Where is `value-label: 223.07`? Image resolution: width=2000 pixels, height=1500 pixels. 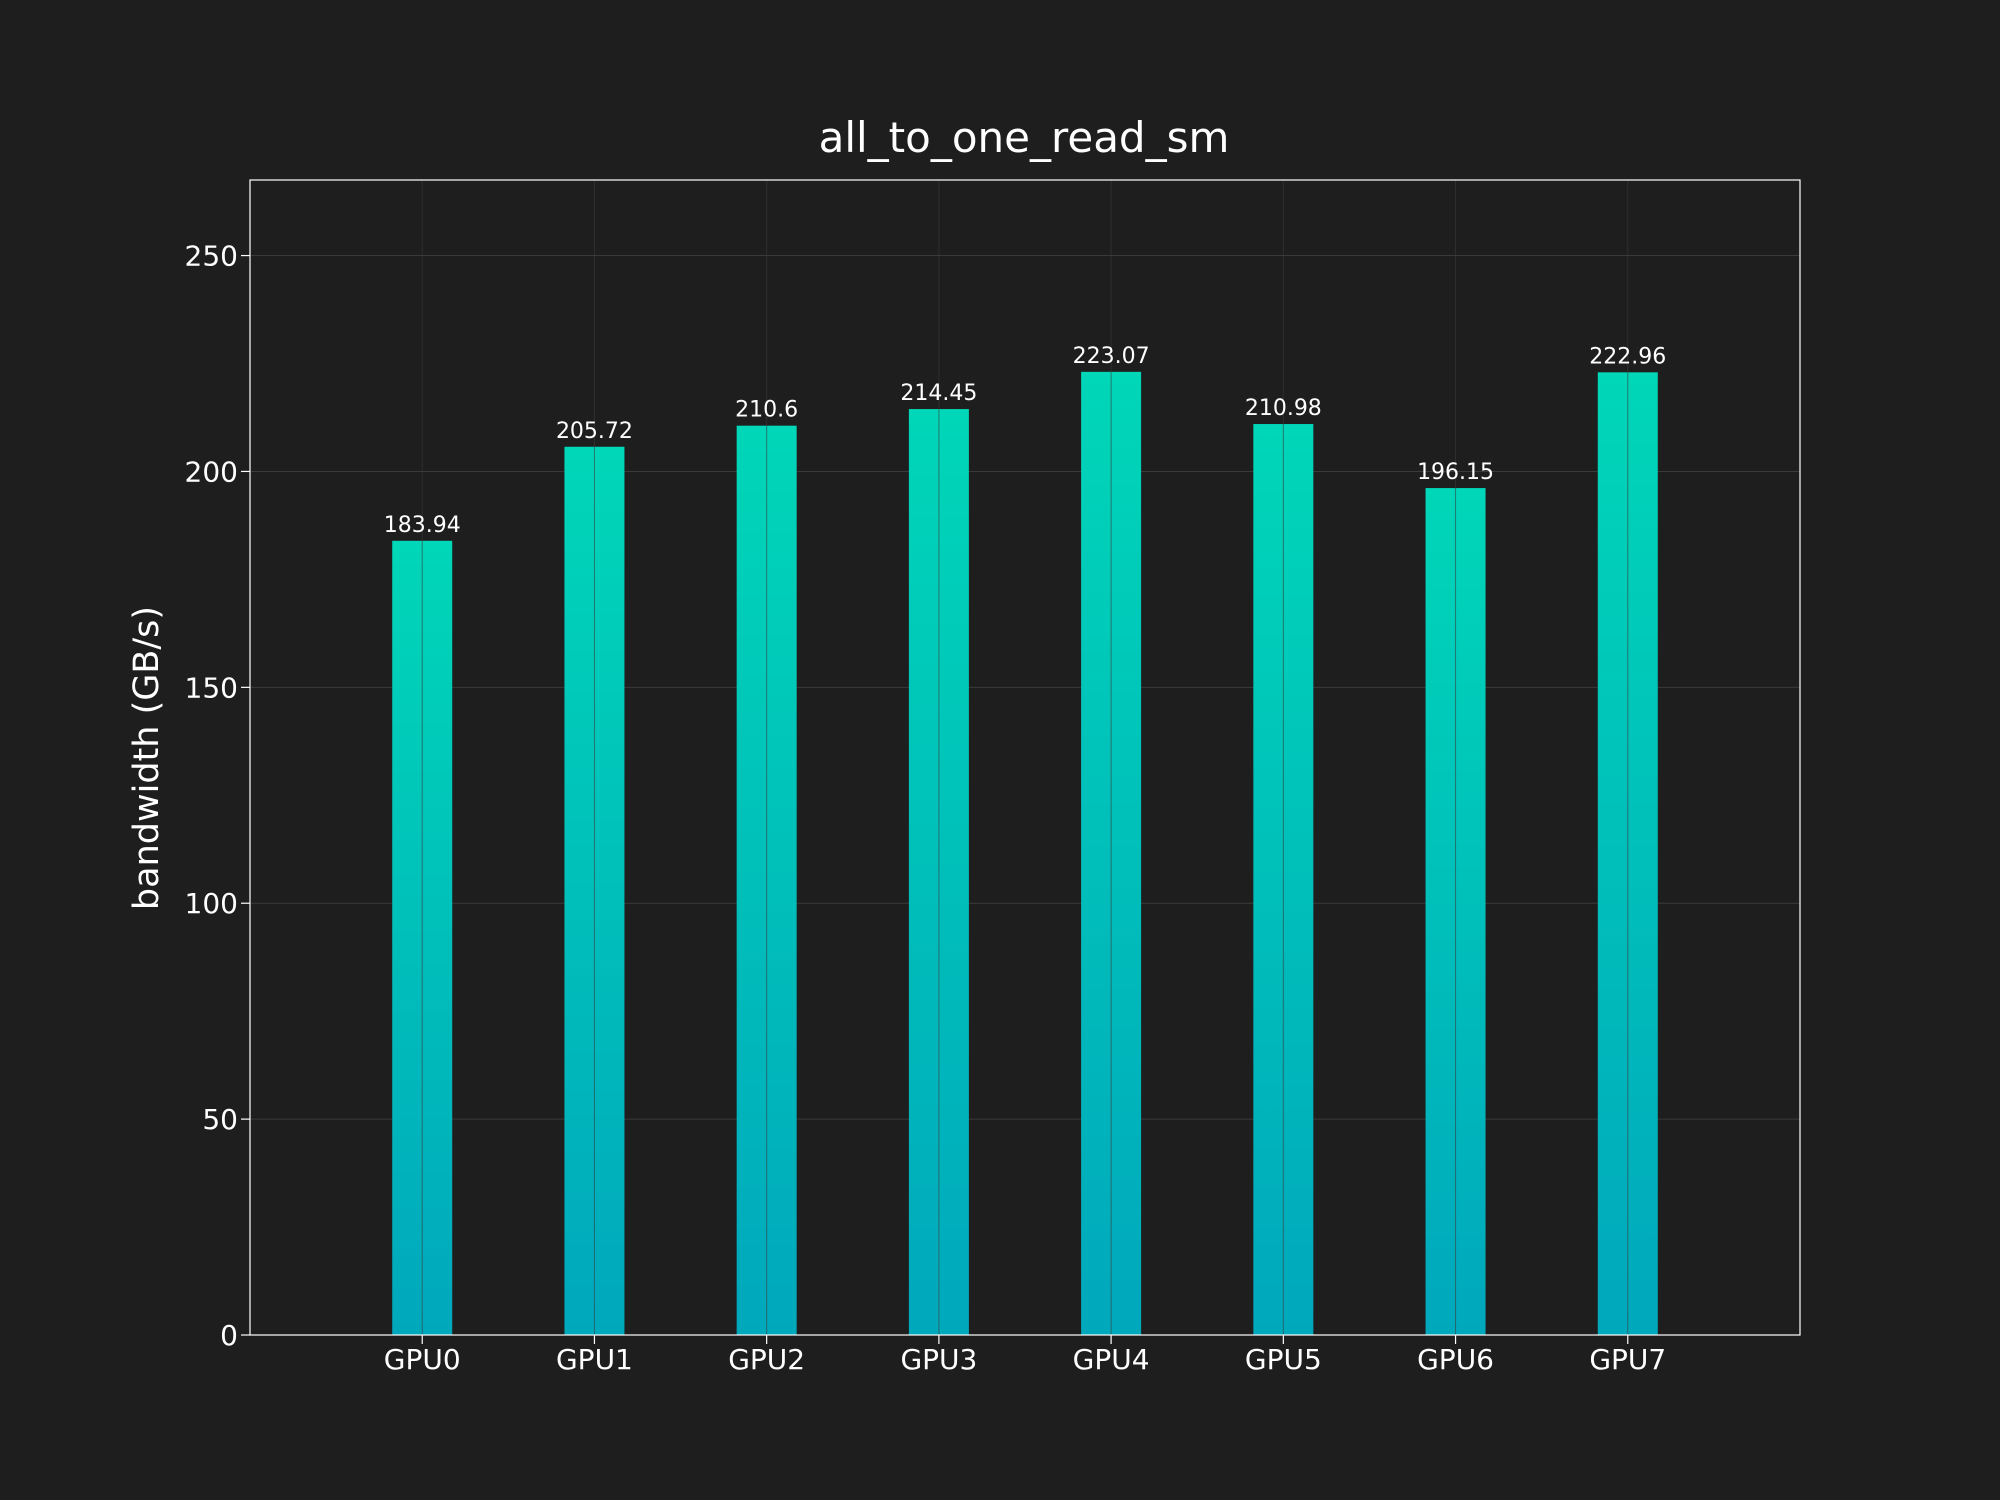
value-label: 223.07 is located at coordinates (1111, 356).